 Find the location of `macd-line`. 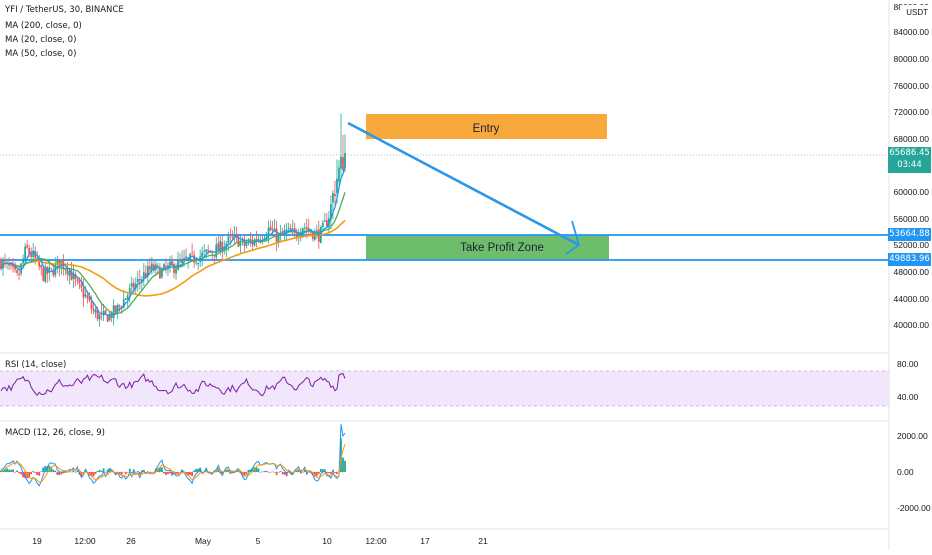

macd-line is located at coordinates (173, 455).